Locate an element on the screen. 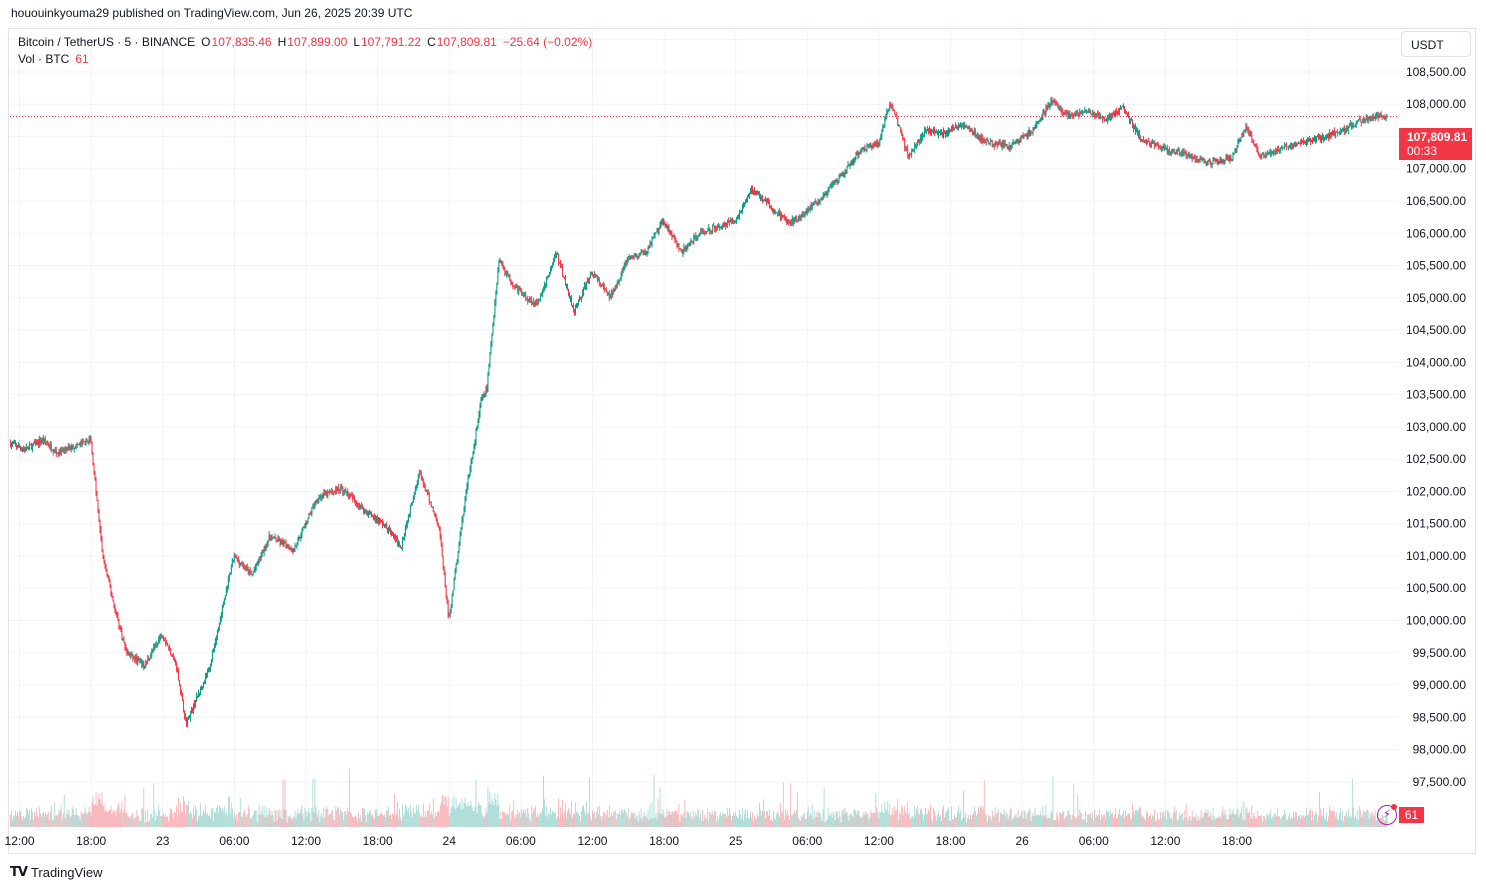 The height and width of the screenshot is (890, 1486). lightning-icon: ⚡ is located at coordinates (1387, 815).